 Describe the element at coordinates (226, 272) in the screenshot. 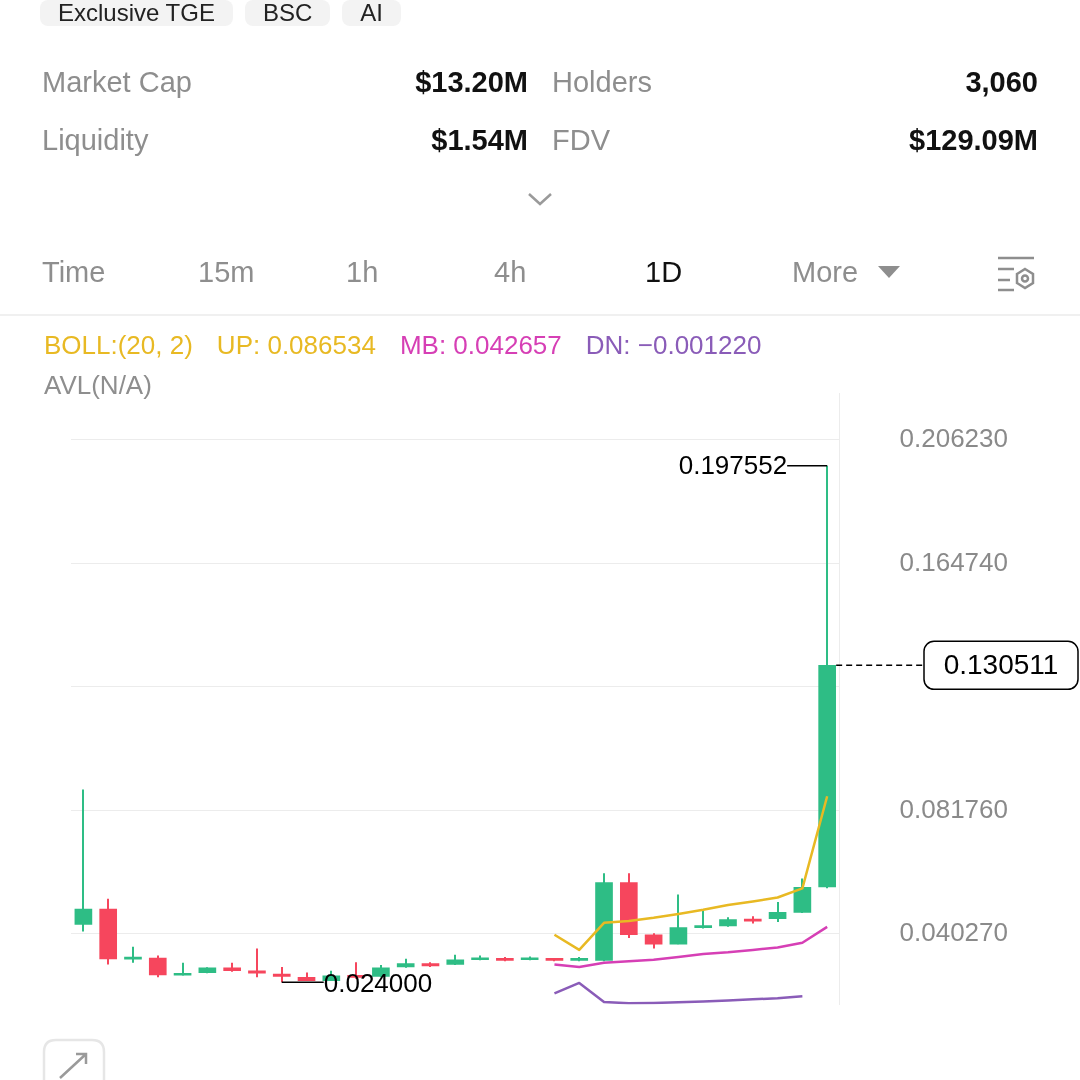

I see `text: 15m` at that location.